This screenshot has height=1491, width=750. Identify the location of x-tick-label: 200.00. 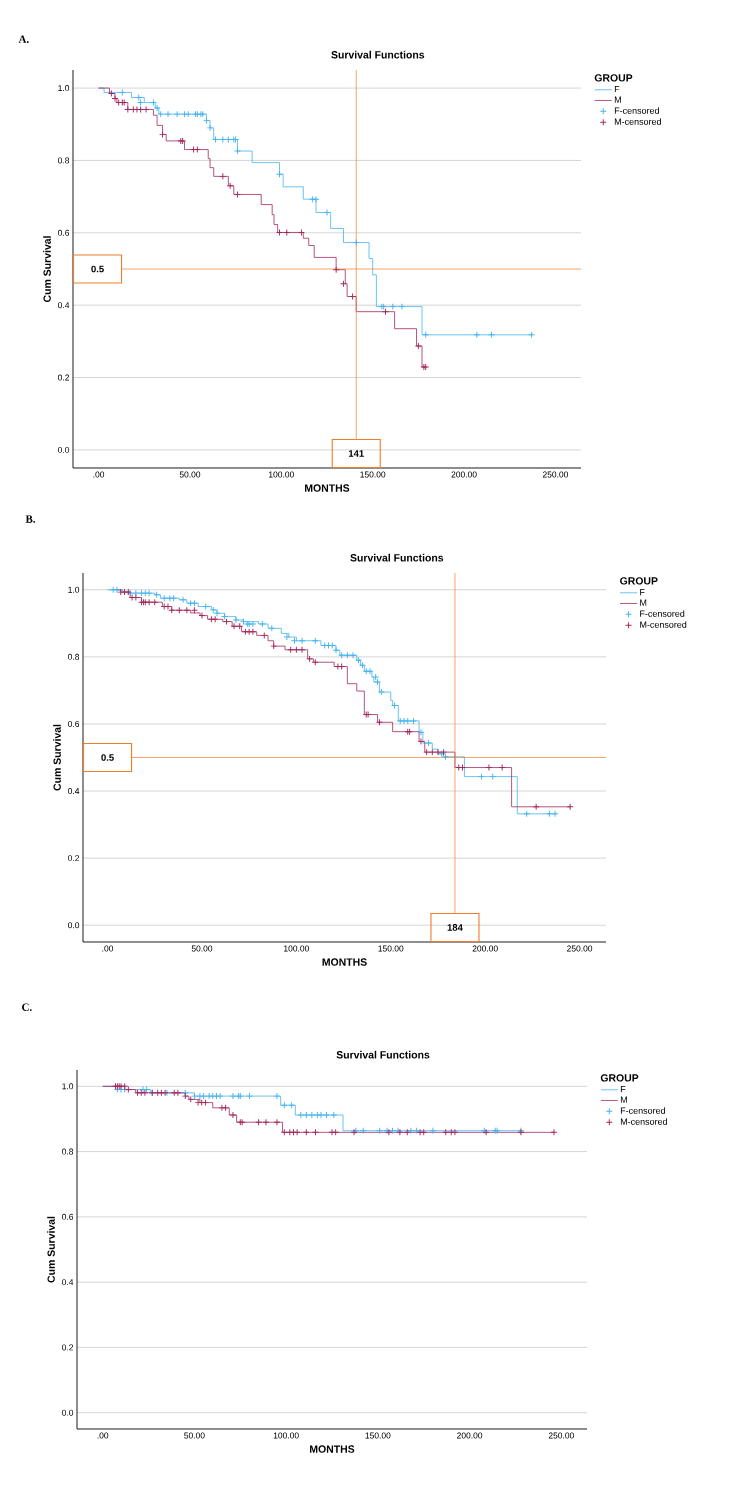
(464, 474).